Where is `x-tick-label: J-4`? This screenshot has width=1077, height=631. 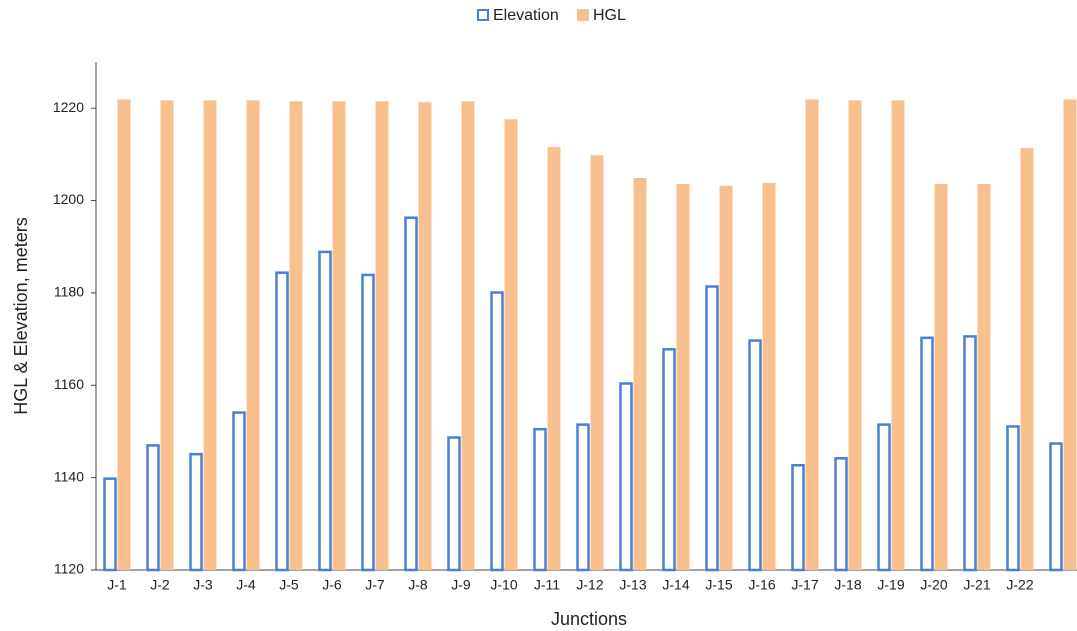
x-tick-label: J-4 is located at coordinates (246, 585).